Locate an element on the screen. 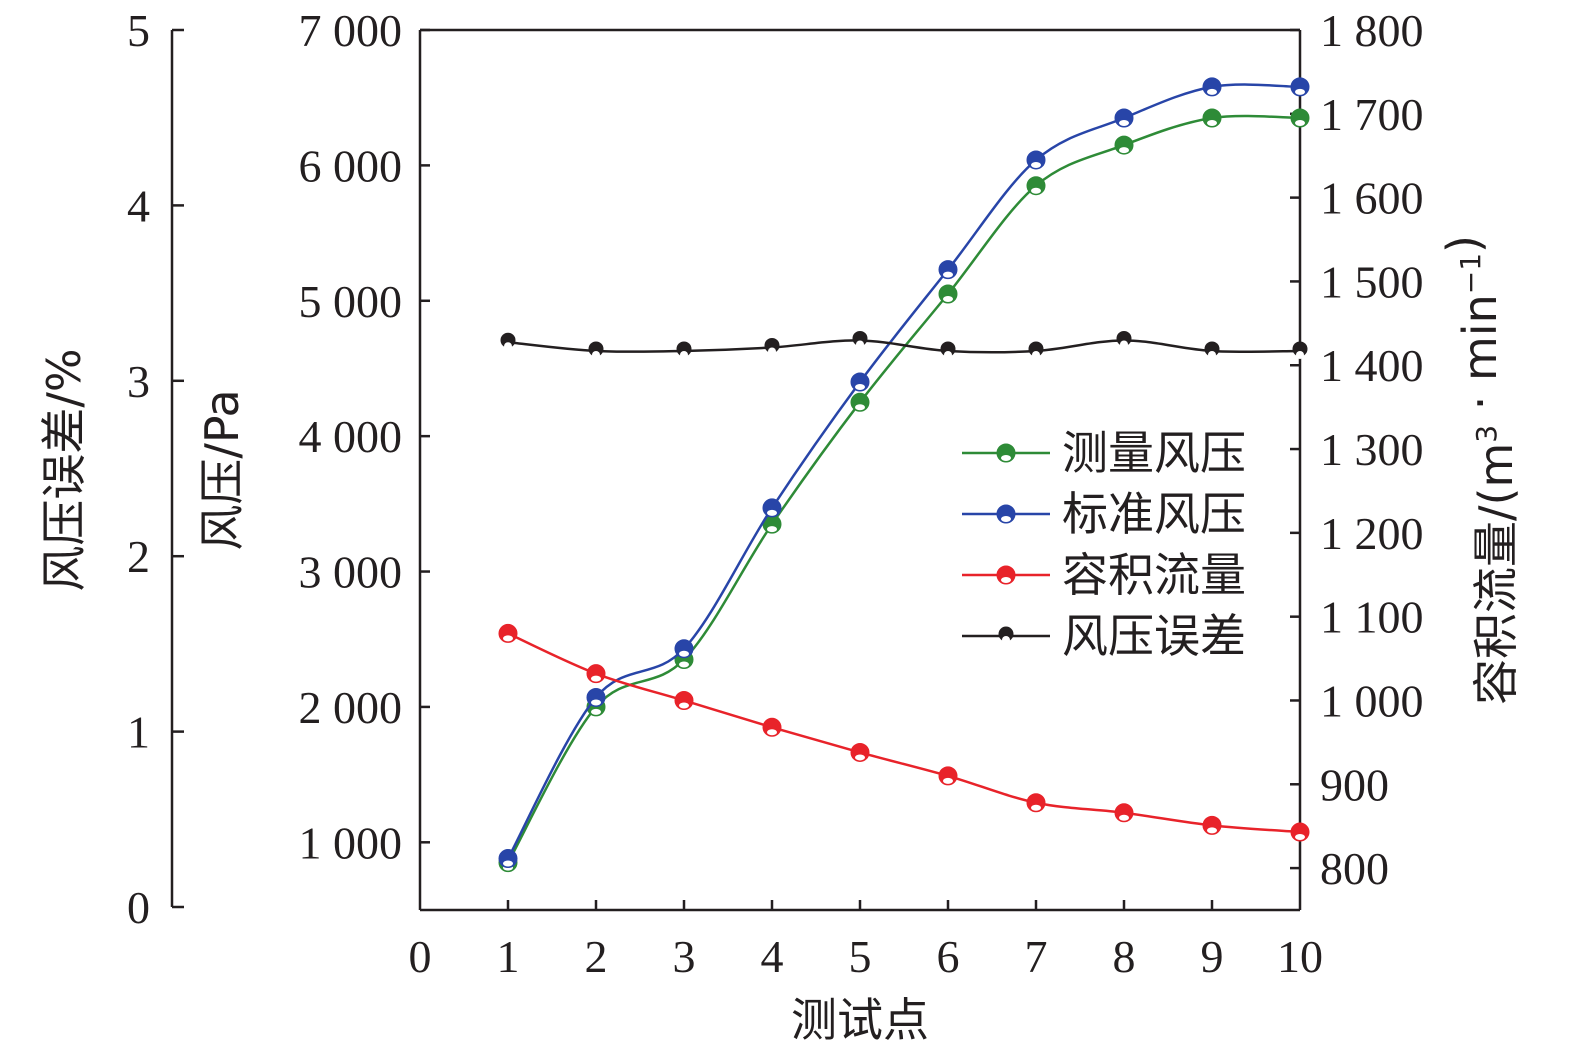 Image resolution: width=1575 pixels, height=1049 pixels. right-tick-label: 1 500 is located at coordinates (1372, 281).